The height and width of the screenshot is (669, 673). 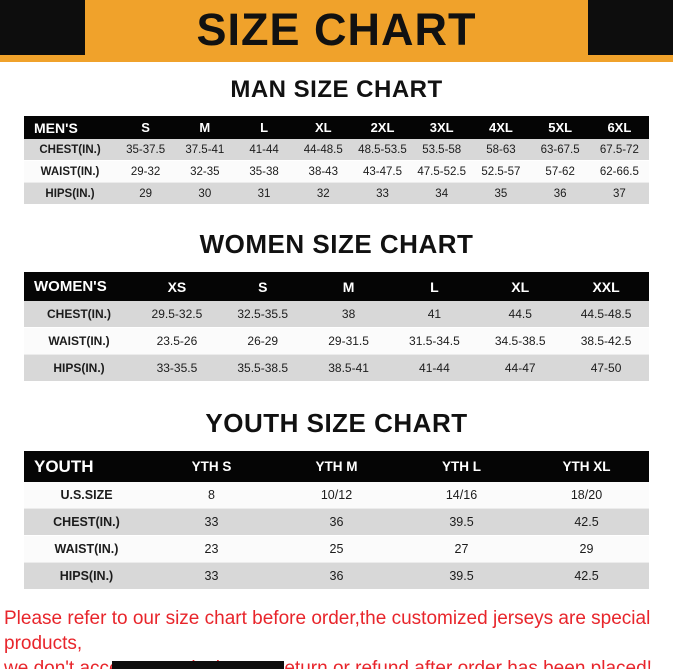 I want to click on size-value: 33-35.5, so click(x=177, y=368).